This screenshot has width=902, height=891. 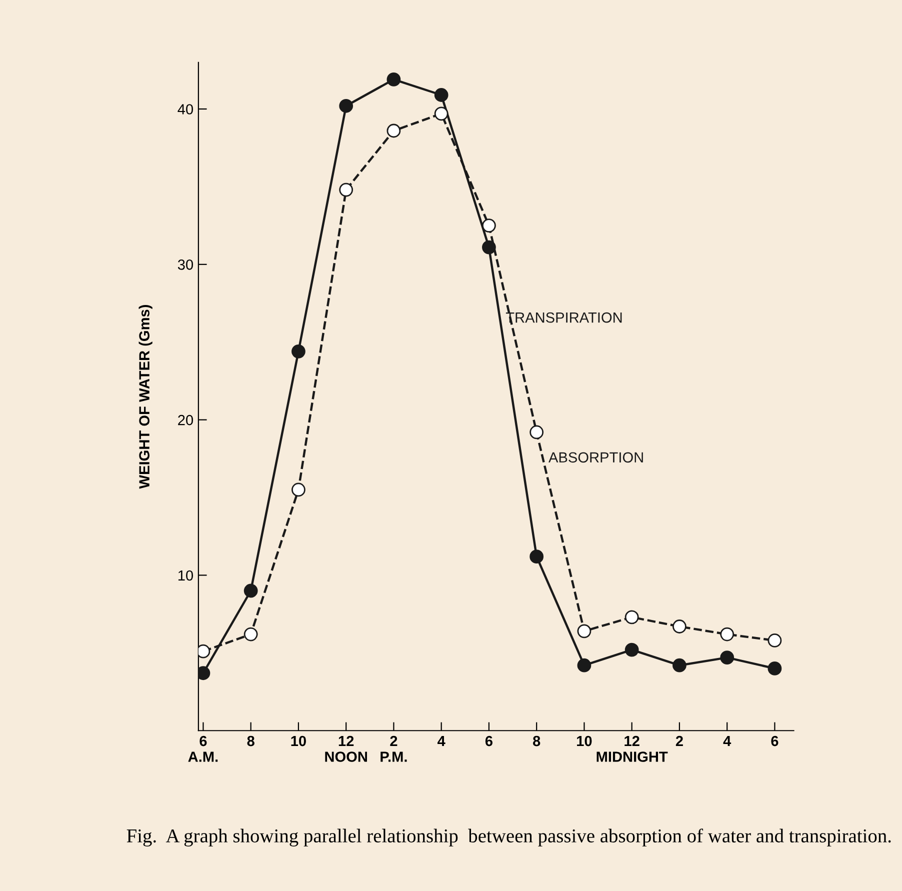 I want to click on y-axis-title: WEIGHT OF WATER (Gms), so click(x=145, y=396).